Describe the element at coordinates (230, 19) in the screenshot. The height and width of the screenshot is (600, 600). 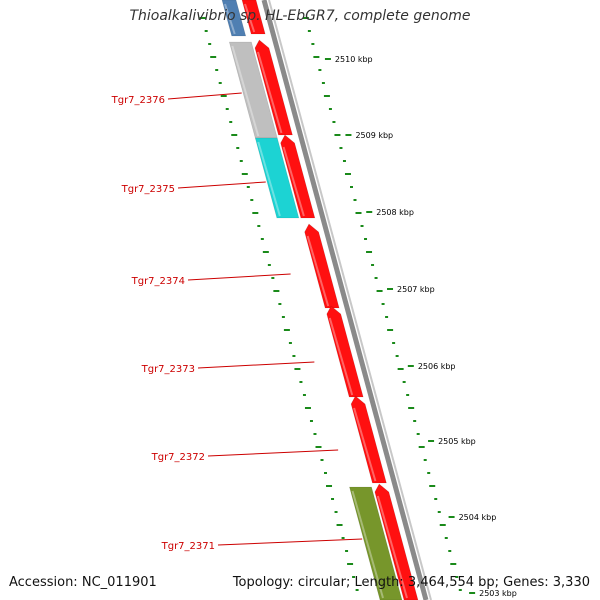
I see `gene-blue-highlight` at that location.